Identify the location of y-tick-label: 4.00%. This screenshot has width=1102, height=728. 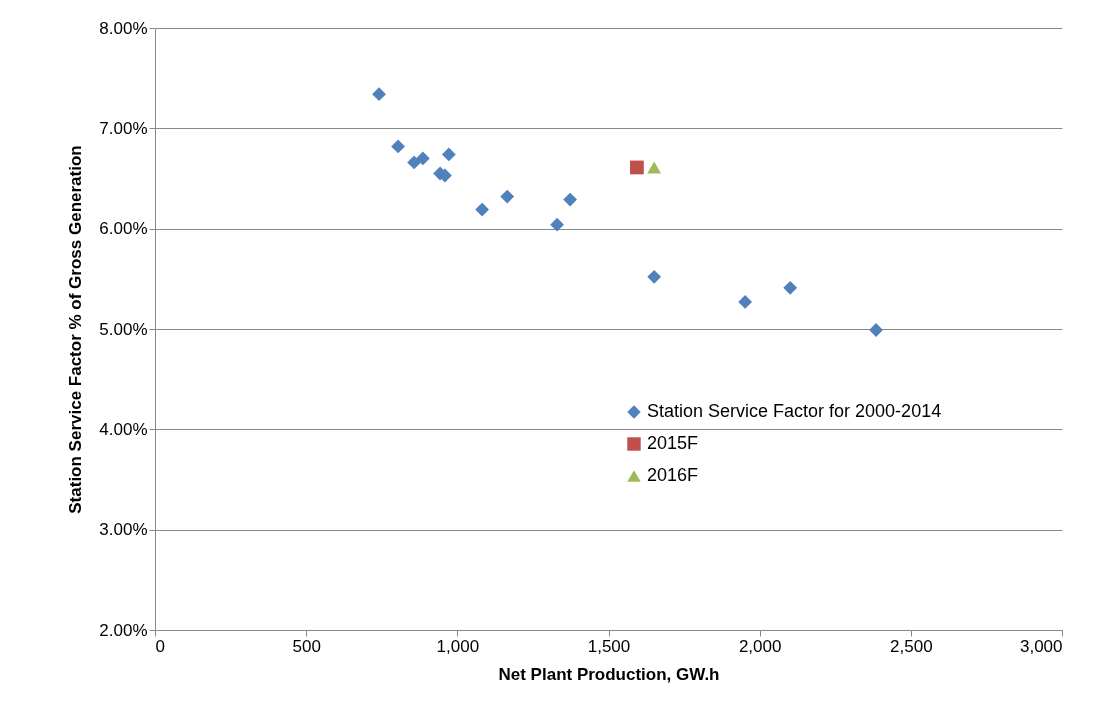
(123, 429).